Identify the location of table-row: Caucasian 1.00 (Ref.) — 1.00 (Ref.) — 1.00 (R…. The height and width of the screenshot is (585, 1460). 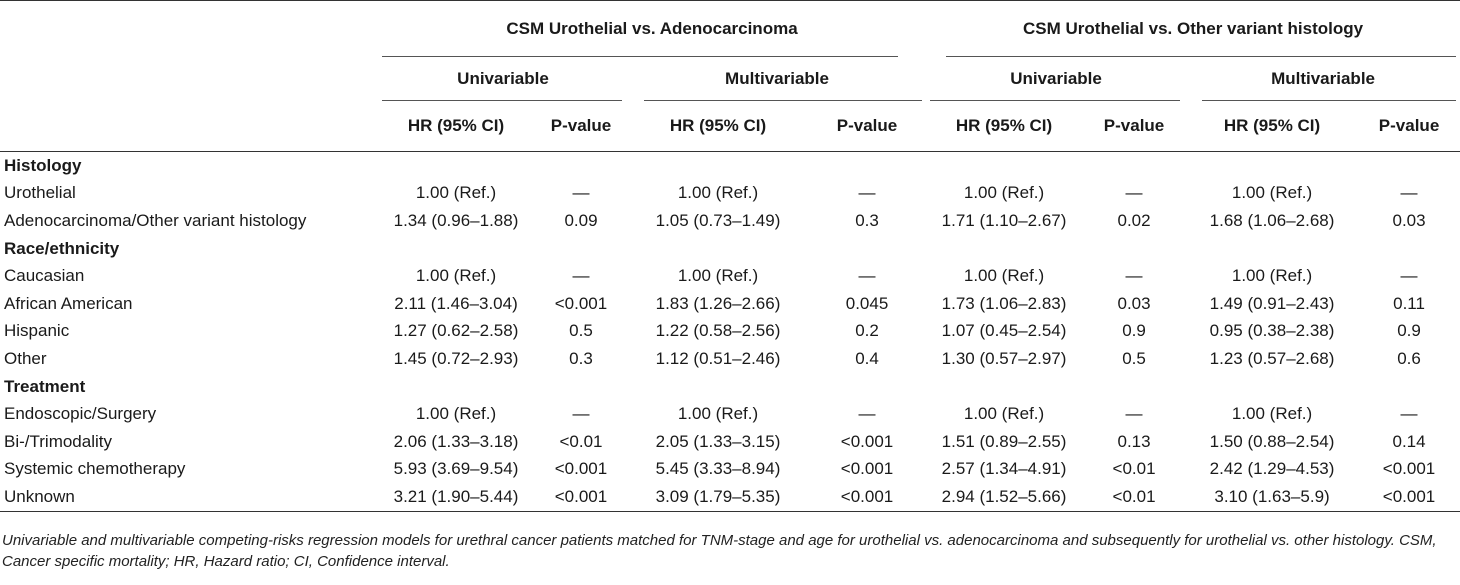
(730, 276).